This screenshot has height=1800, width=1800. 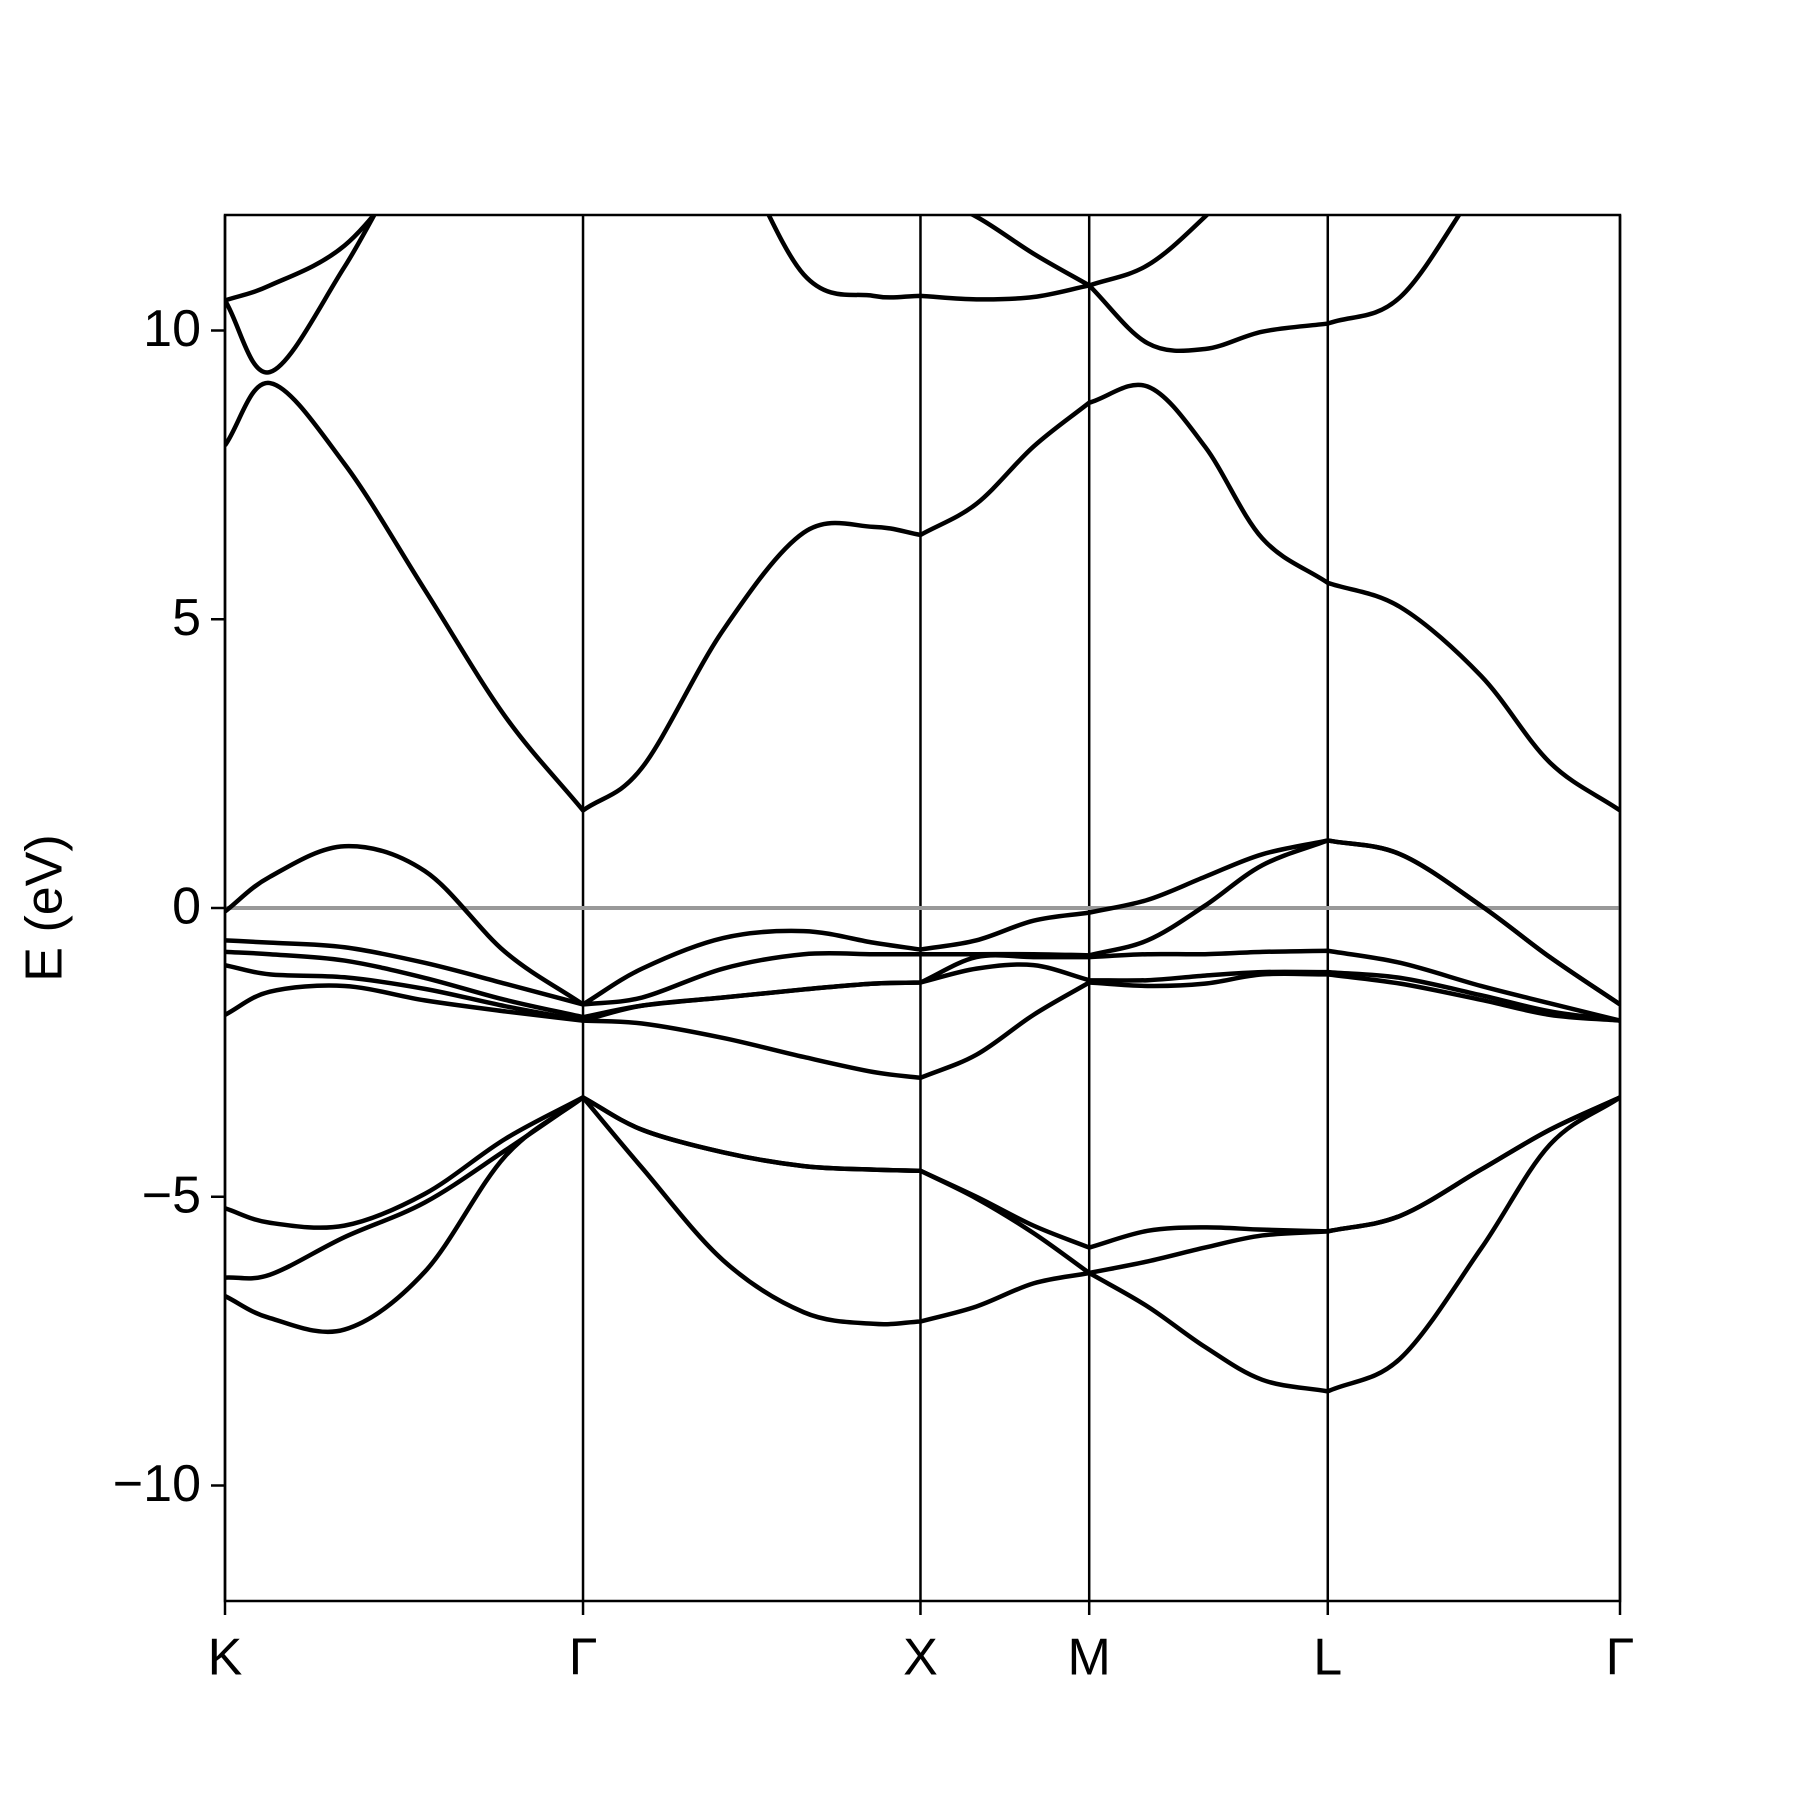 What do you see at coordinates (172, 329) in the screenshot?
I see `y-tick-label: 10` at bounding box center [172, 329].